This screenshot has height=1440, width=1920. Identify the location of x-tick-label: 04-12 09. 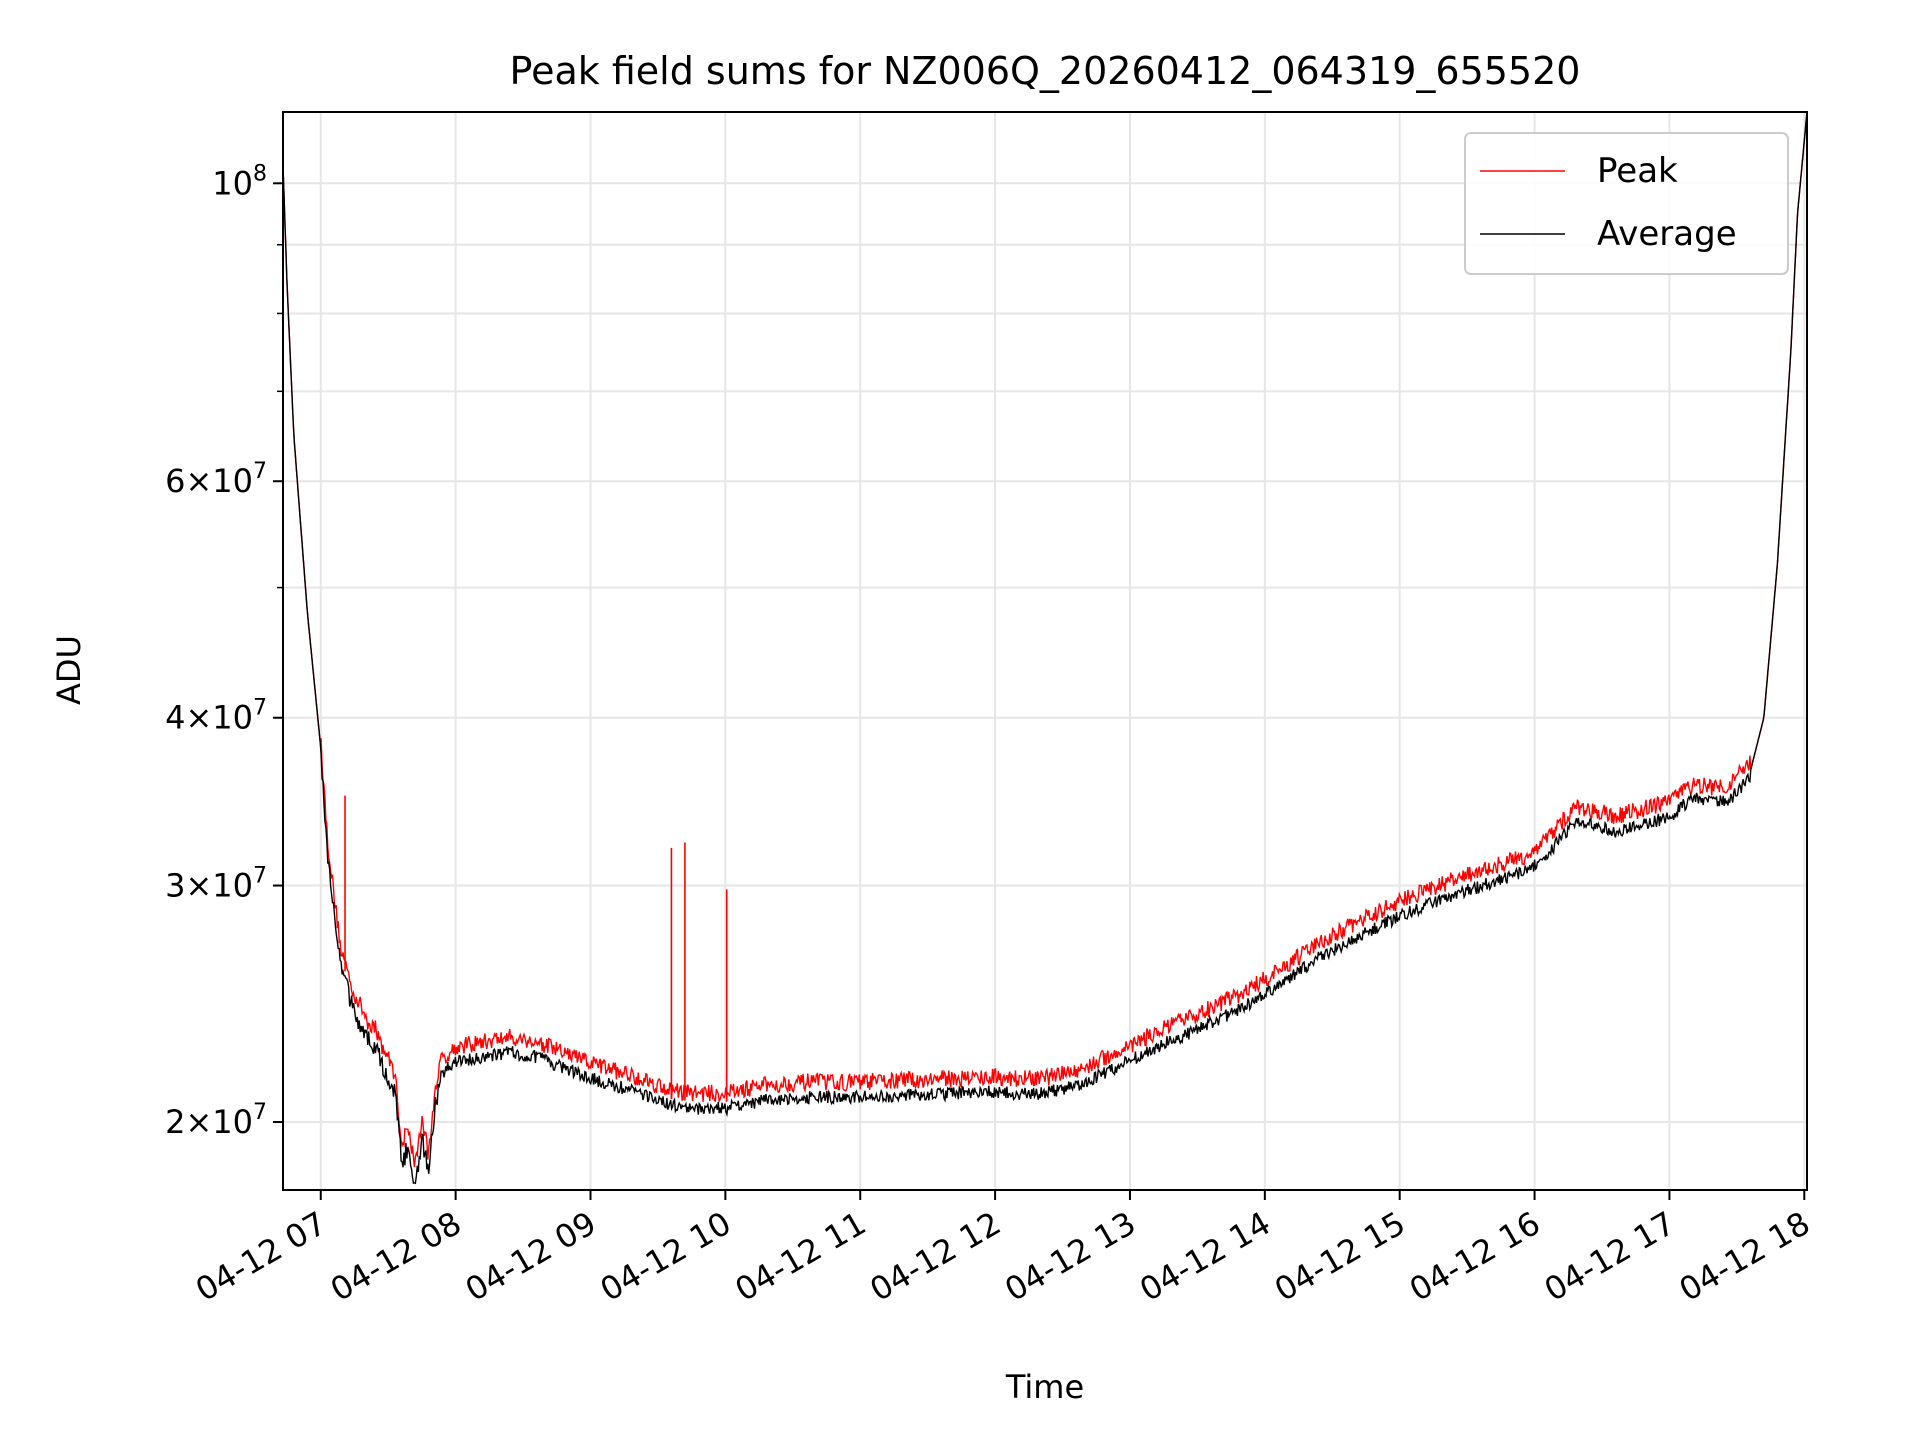
(531, 1256).